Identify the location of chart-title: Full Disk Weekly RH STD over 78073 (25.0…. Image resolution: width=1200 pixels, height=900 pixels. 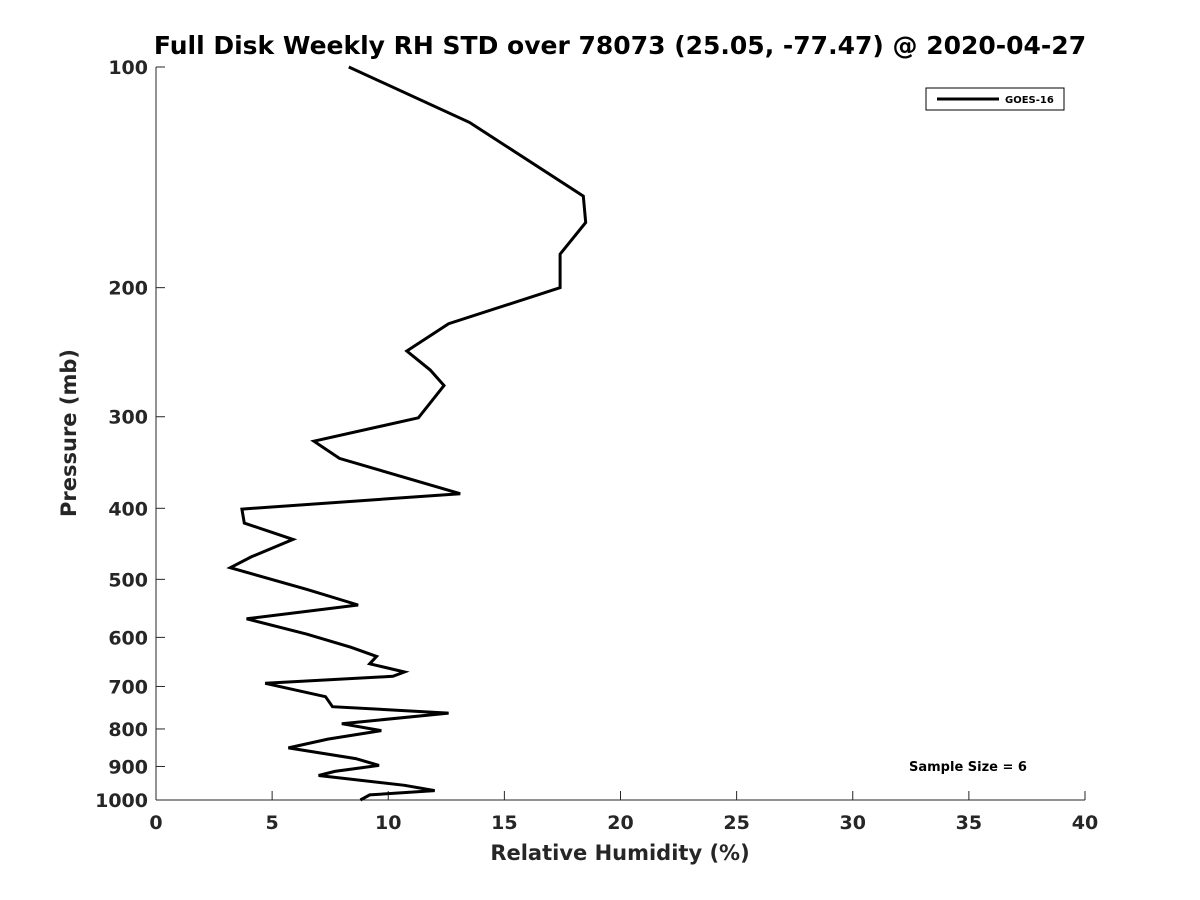
(620, 45).